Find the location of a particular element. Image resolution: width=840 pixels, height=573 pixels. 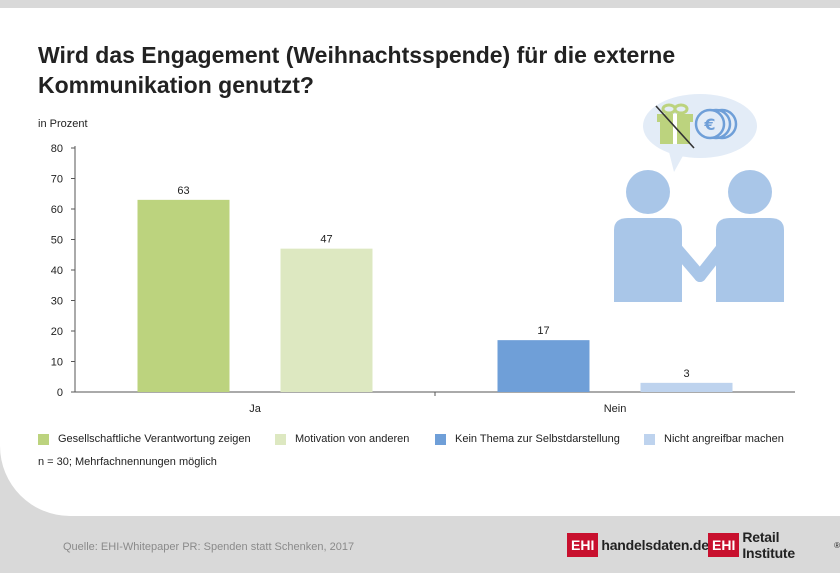

legend-item: Gesellschaftliche Verantwortung zeigen is located at coordinates (144, 439).